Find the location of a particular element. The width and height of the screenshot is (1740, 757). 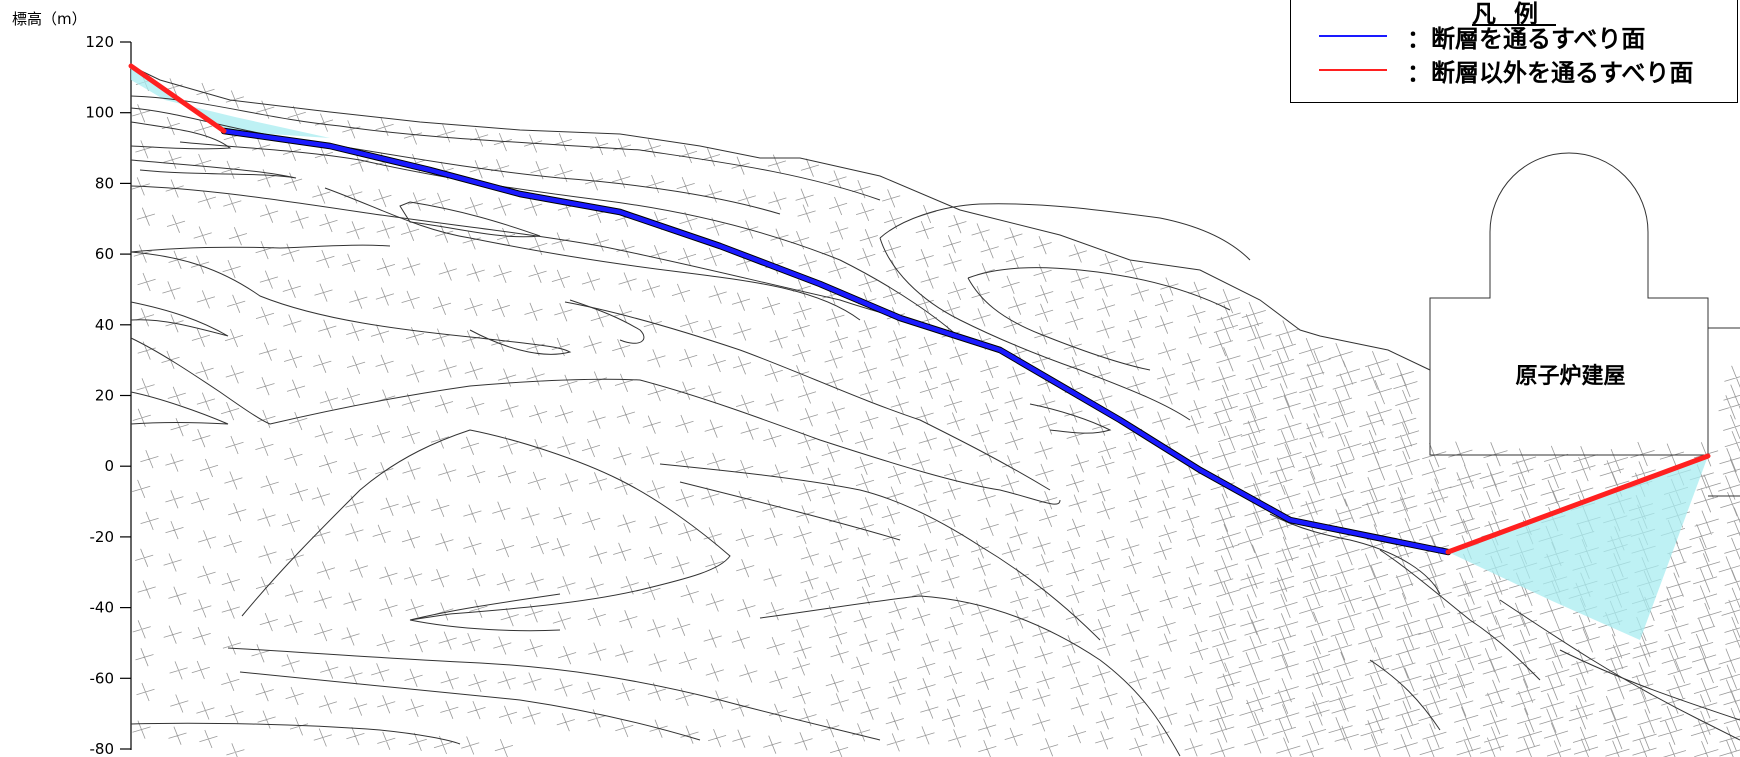

axis-tick-label: 0 is located at coordinates (109, 466).